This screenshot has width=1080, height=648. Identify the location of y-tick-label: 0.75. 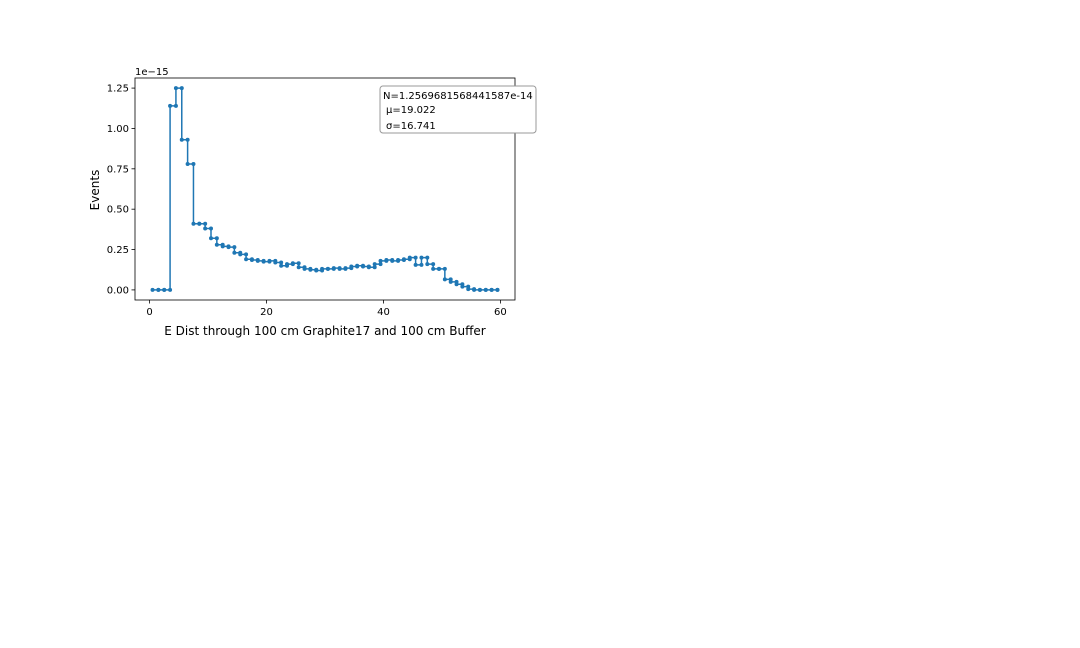
(118, 169).